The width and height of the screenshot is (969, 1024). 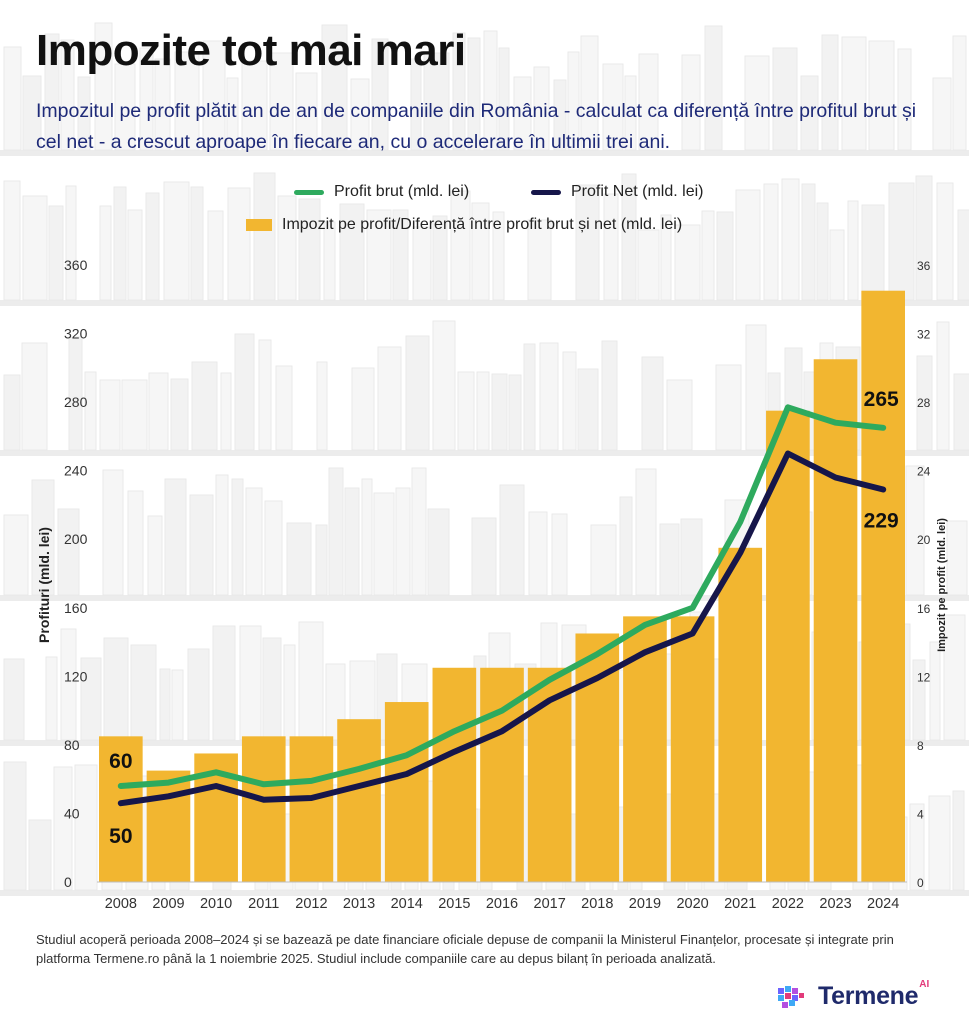 I want to click on tax-bar-2009, so click(x=168, y=826).